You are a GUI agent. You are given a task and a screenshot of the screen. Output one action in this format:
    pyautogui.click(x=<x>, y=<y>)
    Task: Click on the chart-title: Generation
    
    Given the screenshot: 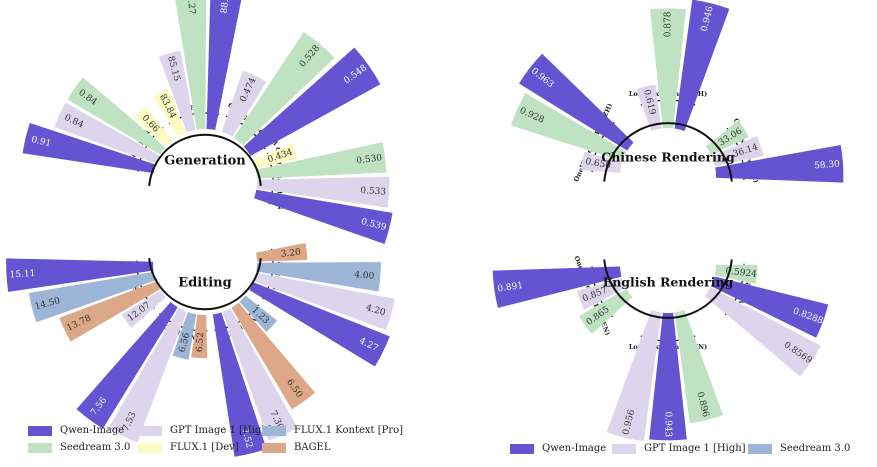 What is the action you would take?
    pyautogui.click(x=205, y=161)
    